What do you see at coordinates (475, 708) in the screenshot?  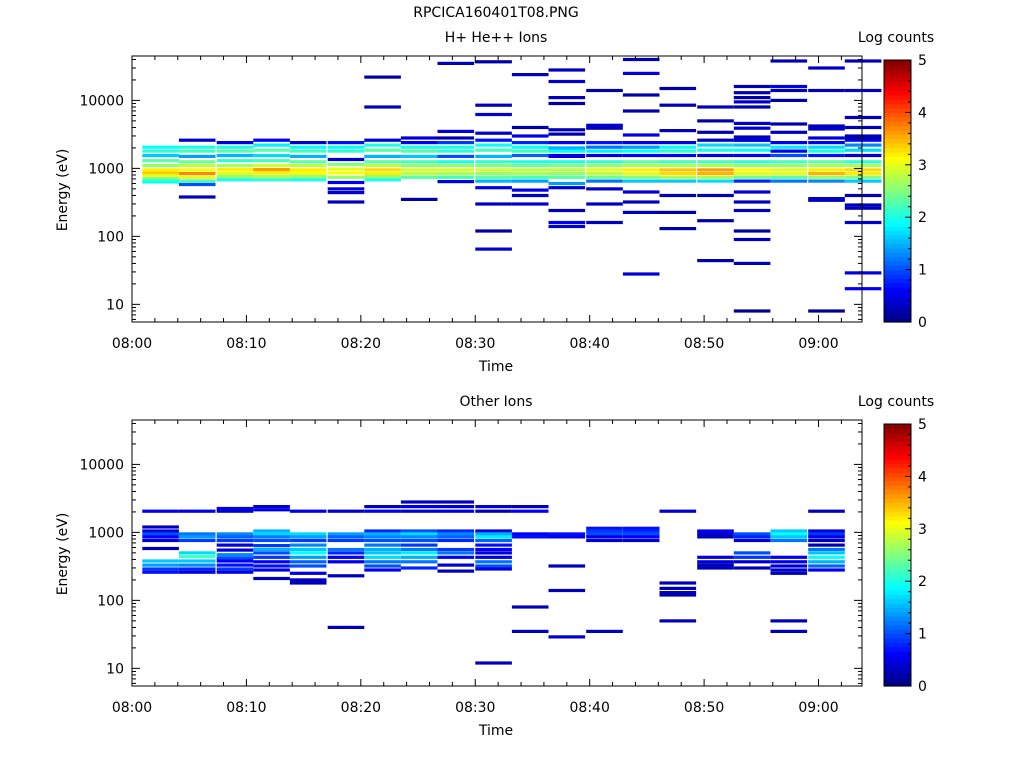 I see `x-tick-label: 08:30` at bounding box center [475, 708].